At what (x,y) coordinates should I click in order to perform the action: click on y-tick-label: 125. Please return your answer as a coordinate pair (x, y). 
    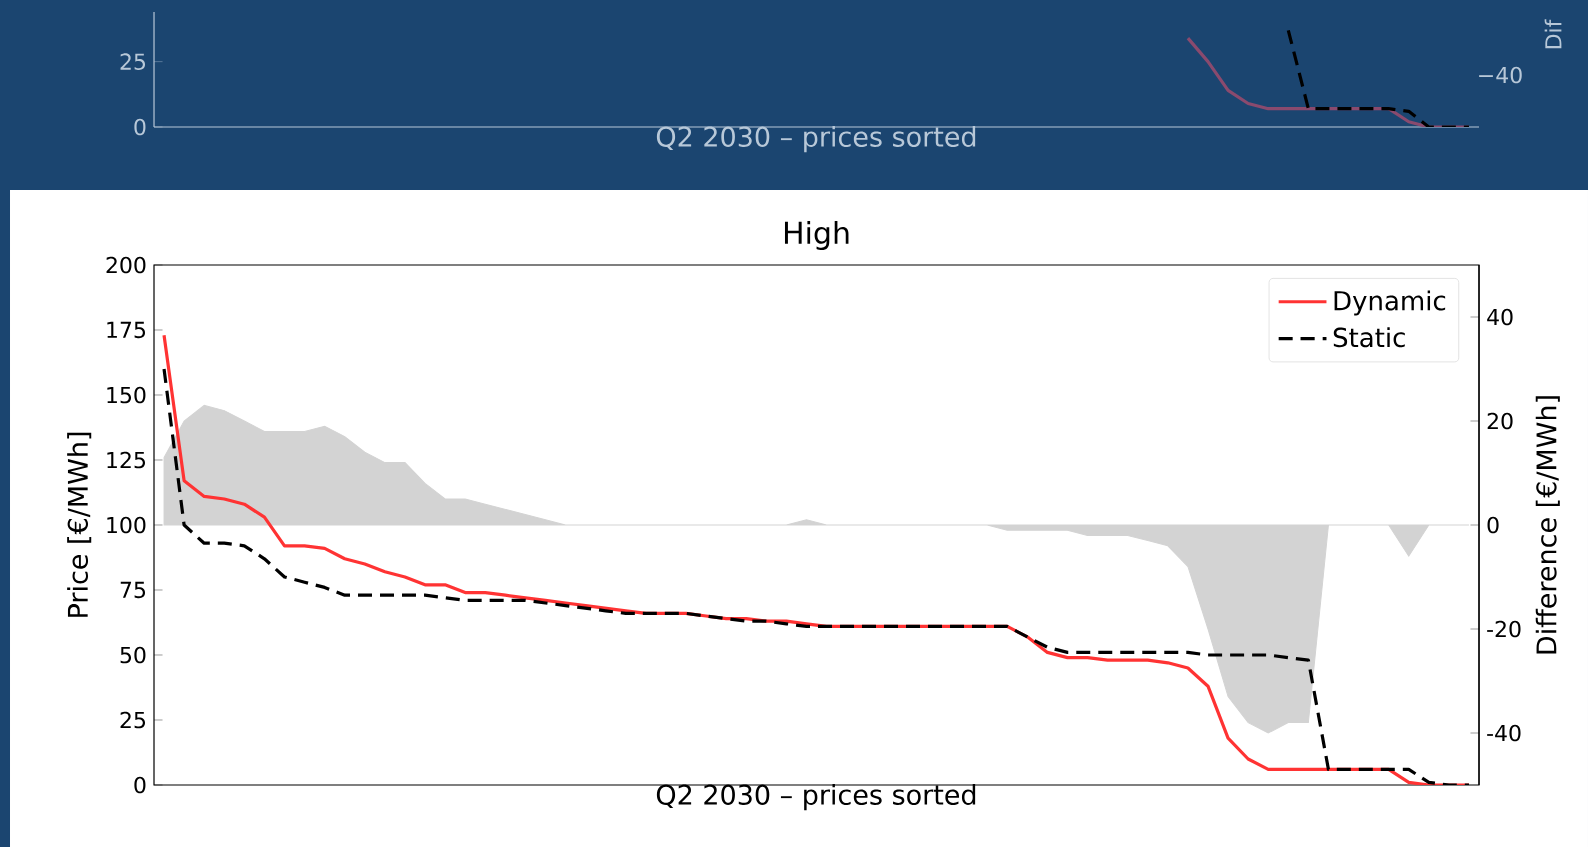
    Looking at the image, I should click on (126, 460).